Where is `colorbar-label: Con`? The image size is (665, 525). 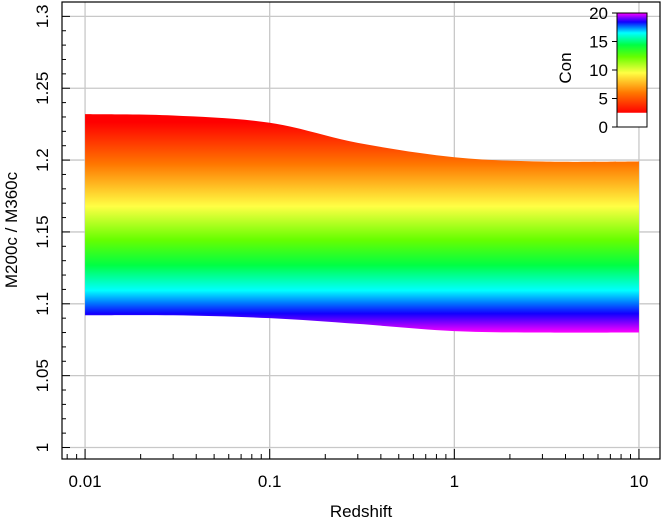
colorbar-label: Con is located at coordinates (565, 67).